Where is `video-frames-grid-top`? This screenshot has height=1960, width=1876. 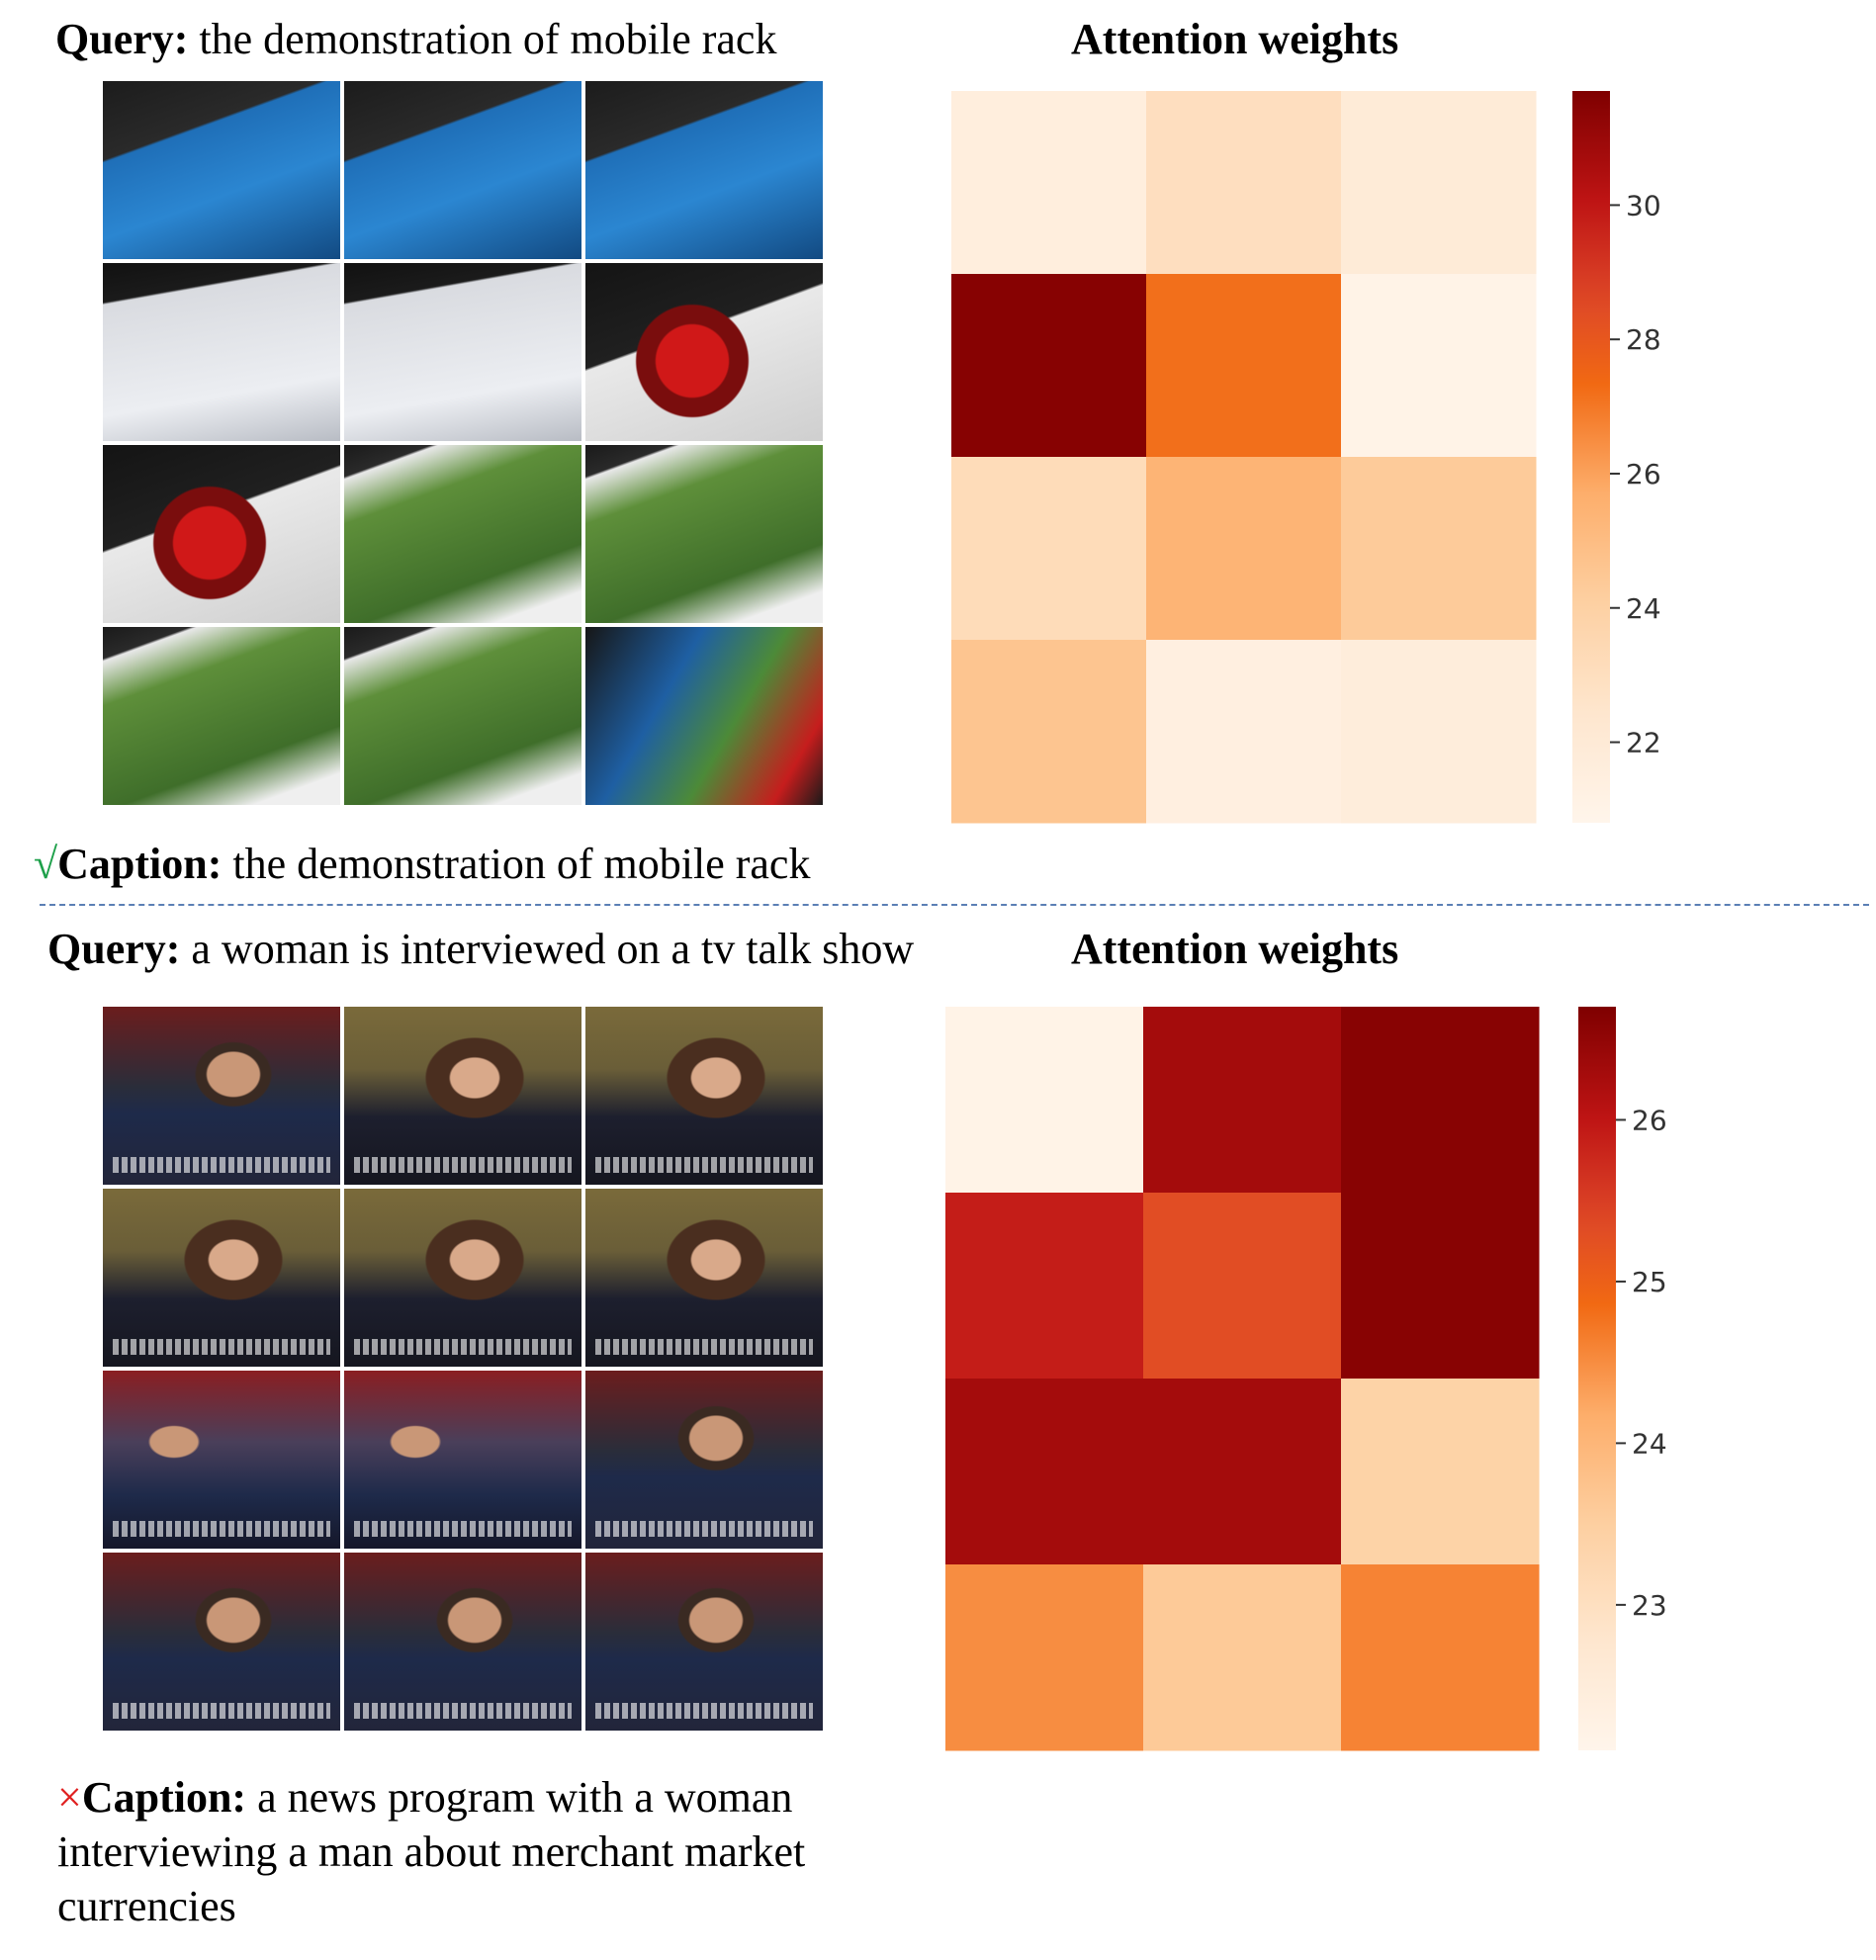 video-frames-grid-top is located at coordinates (463, 443).